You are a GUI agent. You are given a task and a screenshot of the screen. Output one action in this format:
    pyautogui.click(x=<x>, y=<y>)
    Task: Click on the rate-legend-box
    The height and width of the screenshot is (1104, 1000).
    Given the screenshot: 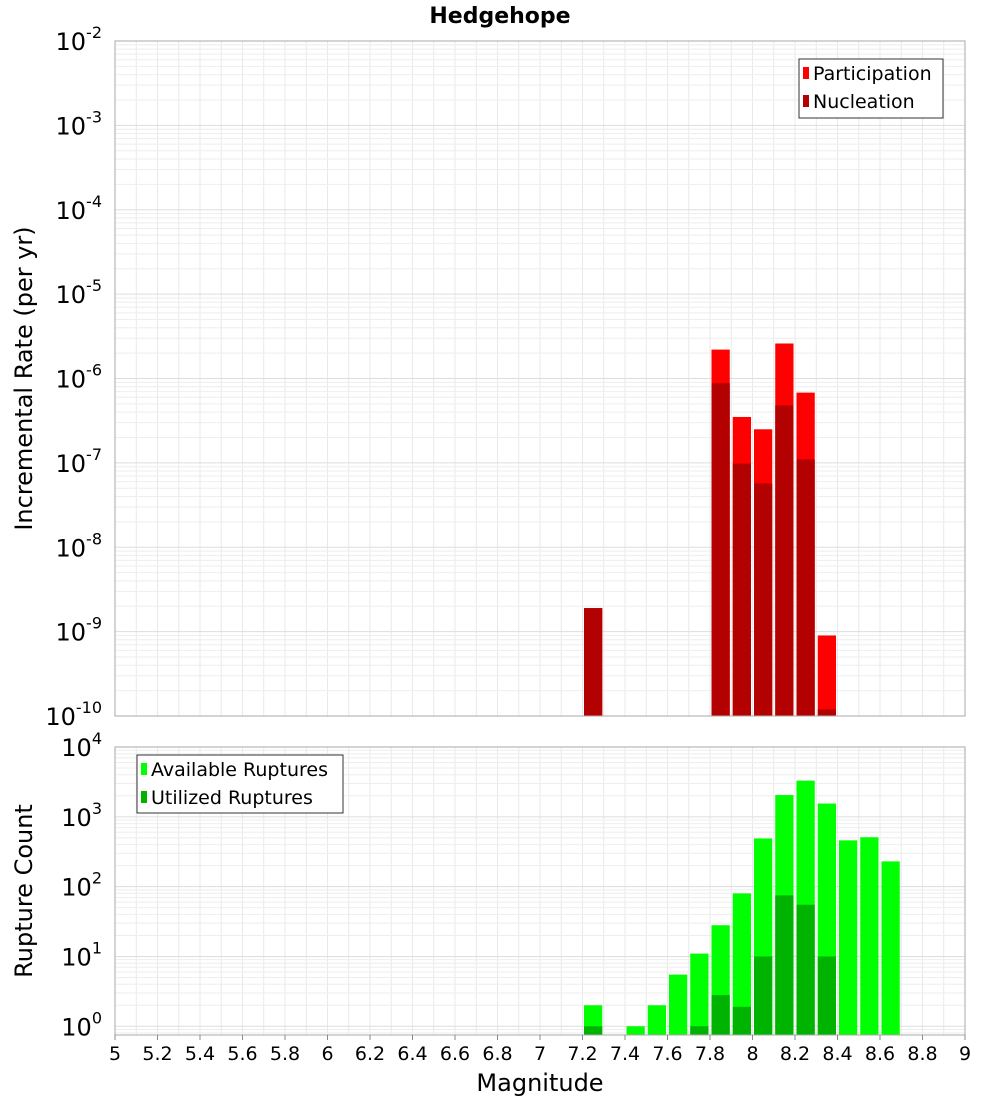 What is the action you would take?
    pyautogui.click(x=871, y=88)
    